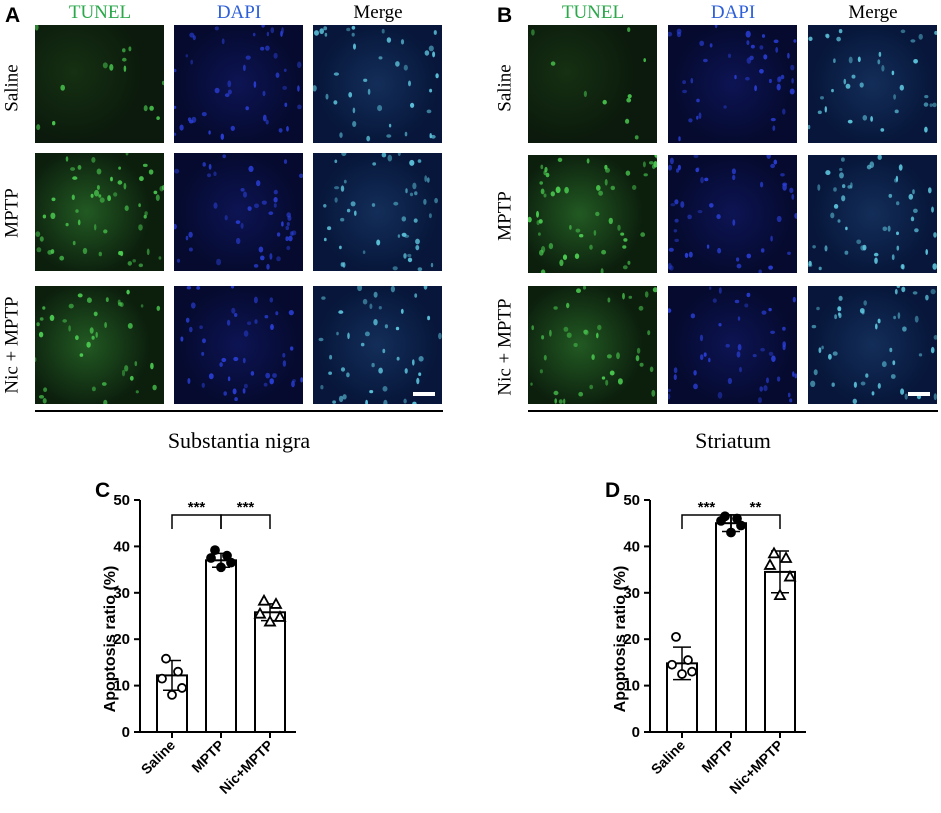  Describe the element at coordinates (121, 639) in the screenshot. I see `y-tick-label: 20` at that location.